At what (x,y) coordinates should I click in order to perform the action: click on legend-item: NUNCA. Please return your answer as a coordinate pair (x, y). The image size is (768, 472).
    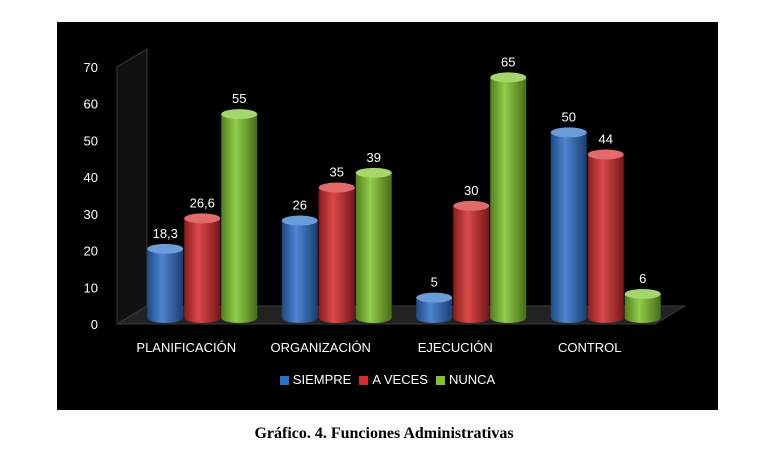
    Looking at the image, I should click on (465, 379).